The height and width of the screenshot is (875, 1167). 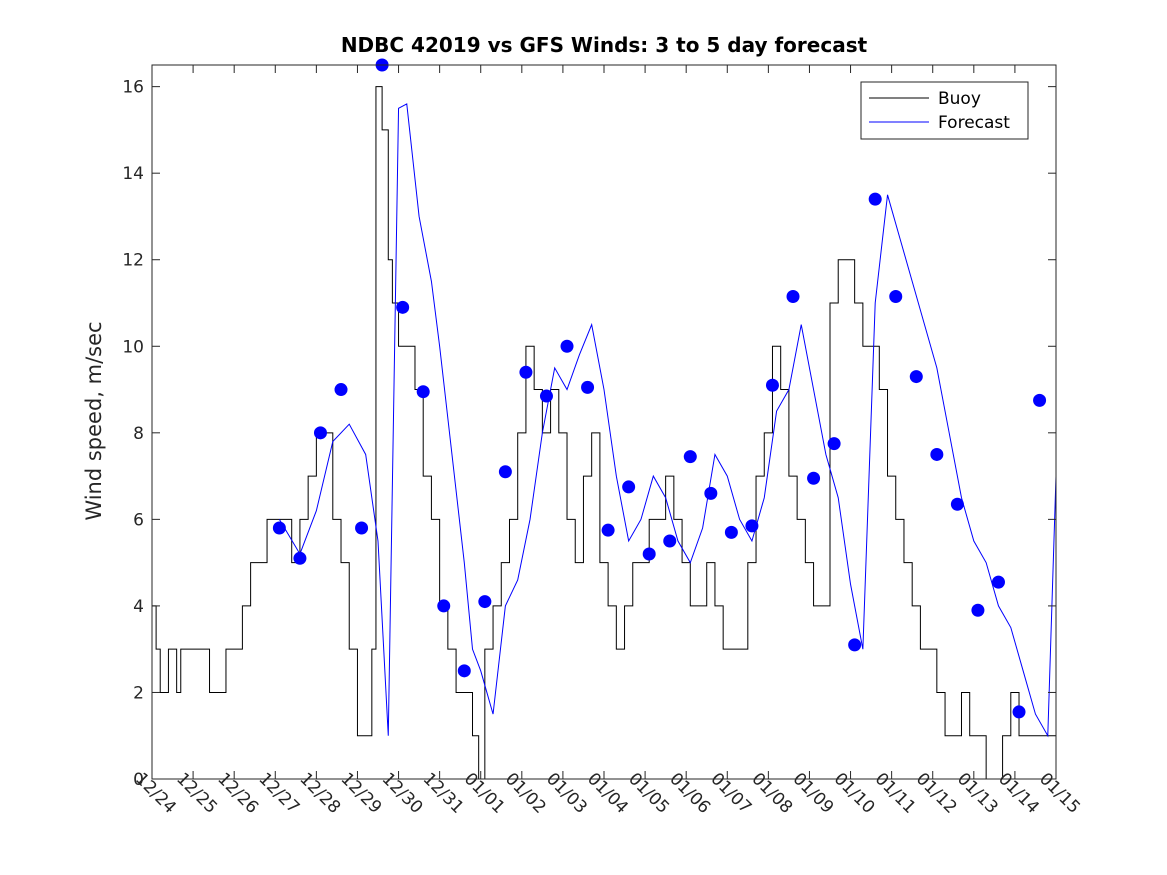 What do you see at coordinates (133, 174) in the screenshot?
I see `y-tick-label: 14` at bounding box center [133, 174].